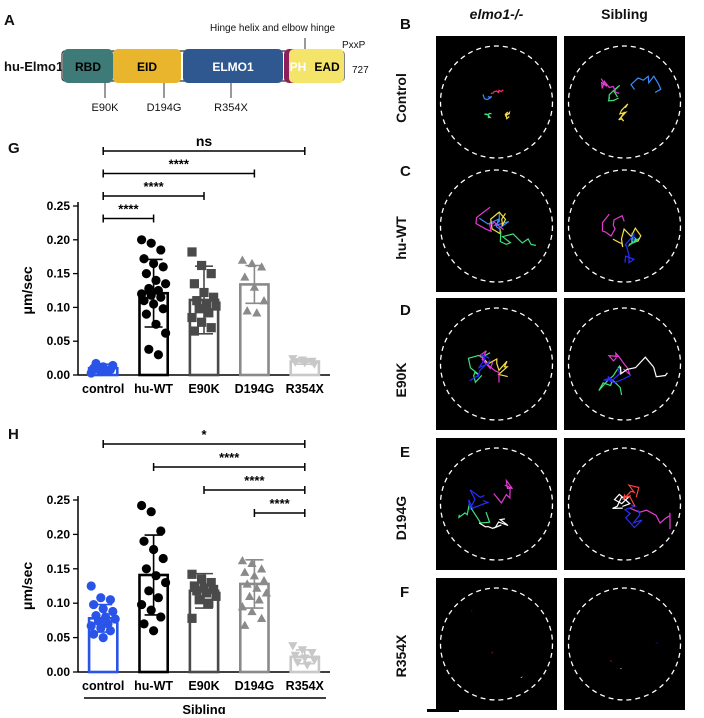 The height and width of the screenshot is (718, 704). Describe the element at coordinates (231, 108) in the screenshot. I see `mutation-r354x: R354X` at that location.